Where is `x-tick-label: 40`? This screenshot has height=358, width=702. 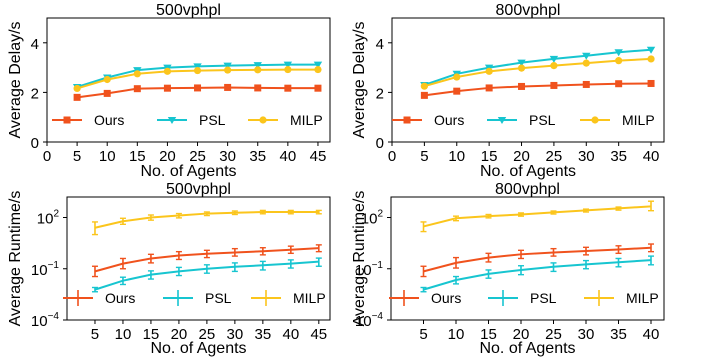 x-tick-label: 40 is located at coordinates (288, 156).